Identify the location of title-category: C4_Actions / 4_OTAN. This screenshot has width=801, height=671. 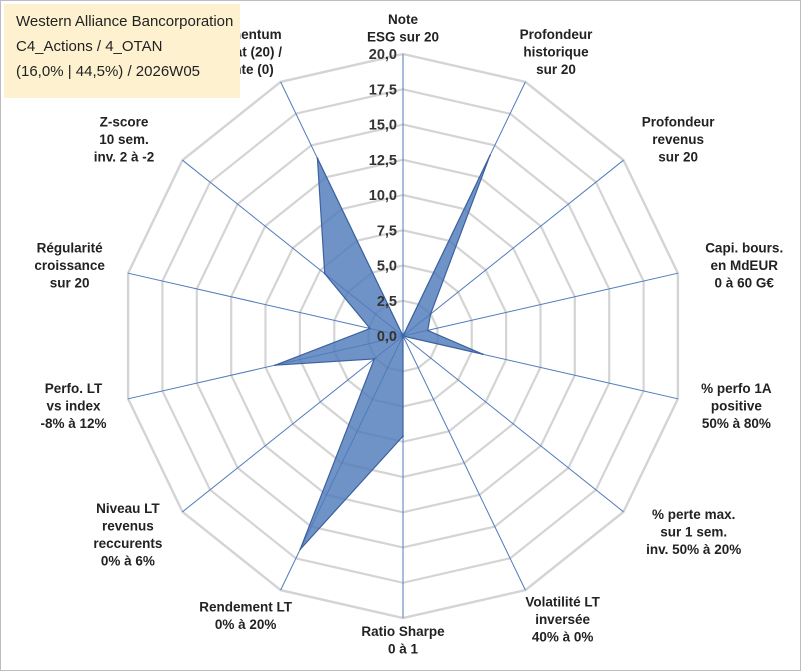
(89, 46).